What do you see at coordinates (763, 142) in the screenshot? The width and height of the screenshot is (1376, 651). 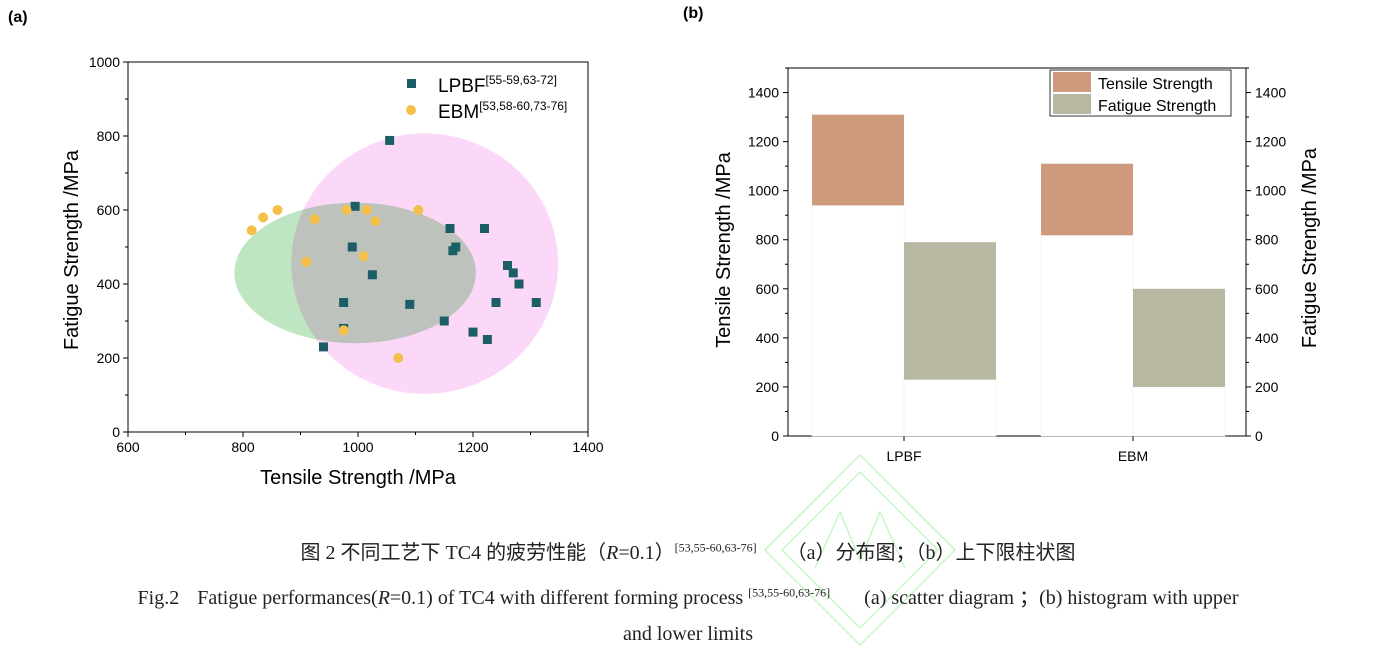 I see `left-tick-label: 1200` at bounding box center [763, 142].